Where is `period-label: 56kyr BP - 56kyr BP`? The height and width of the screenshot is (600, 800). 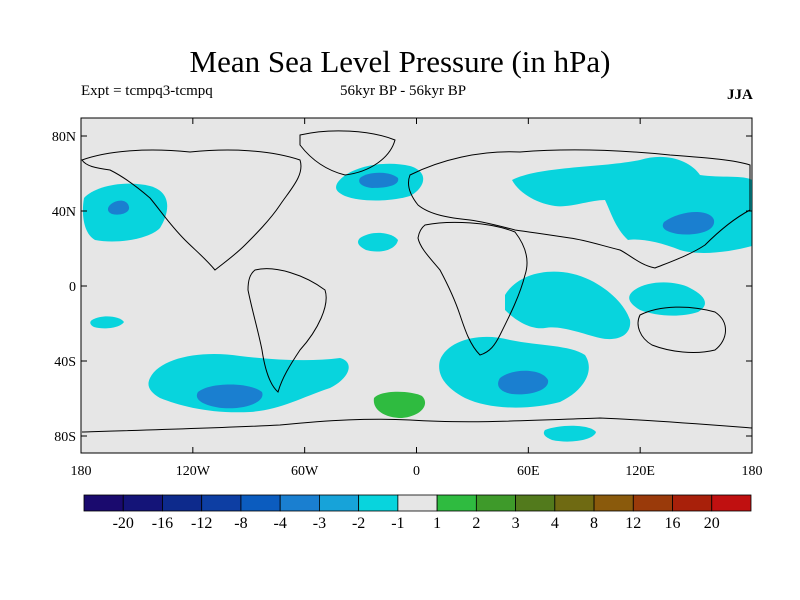
period-label: 56kyr BP - 56kyr BP is located at coordinates (403, 91).